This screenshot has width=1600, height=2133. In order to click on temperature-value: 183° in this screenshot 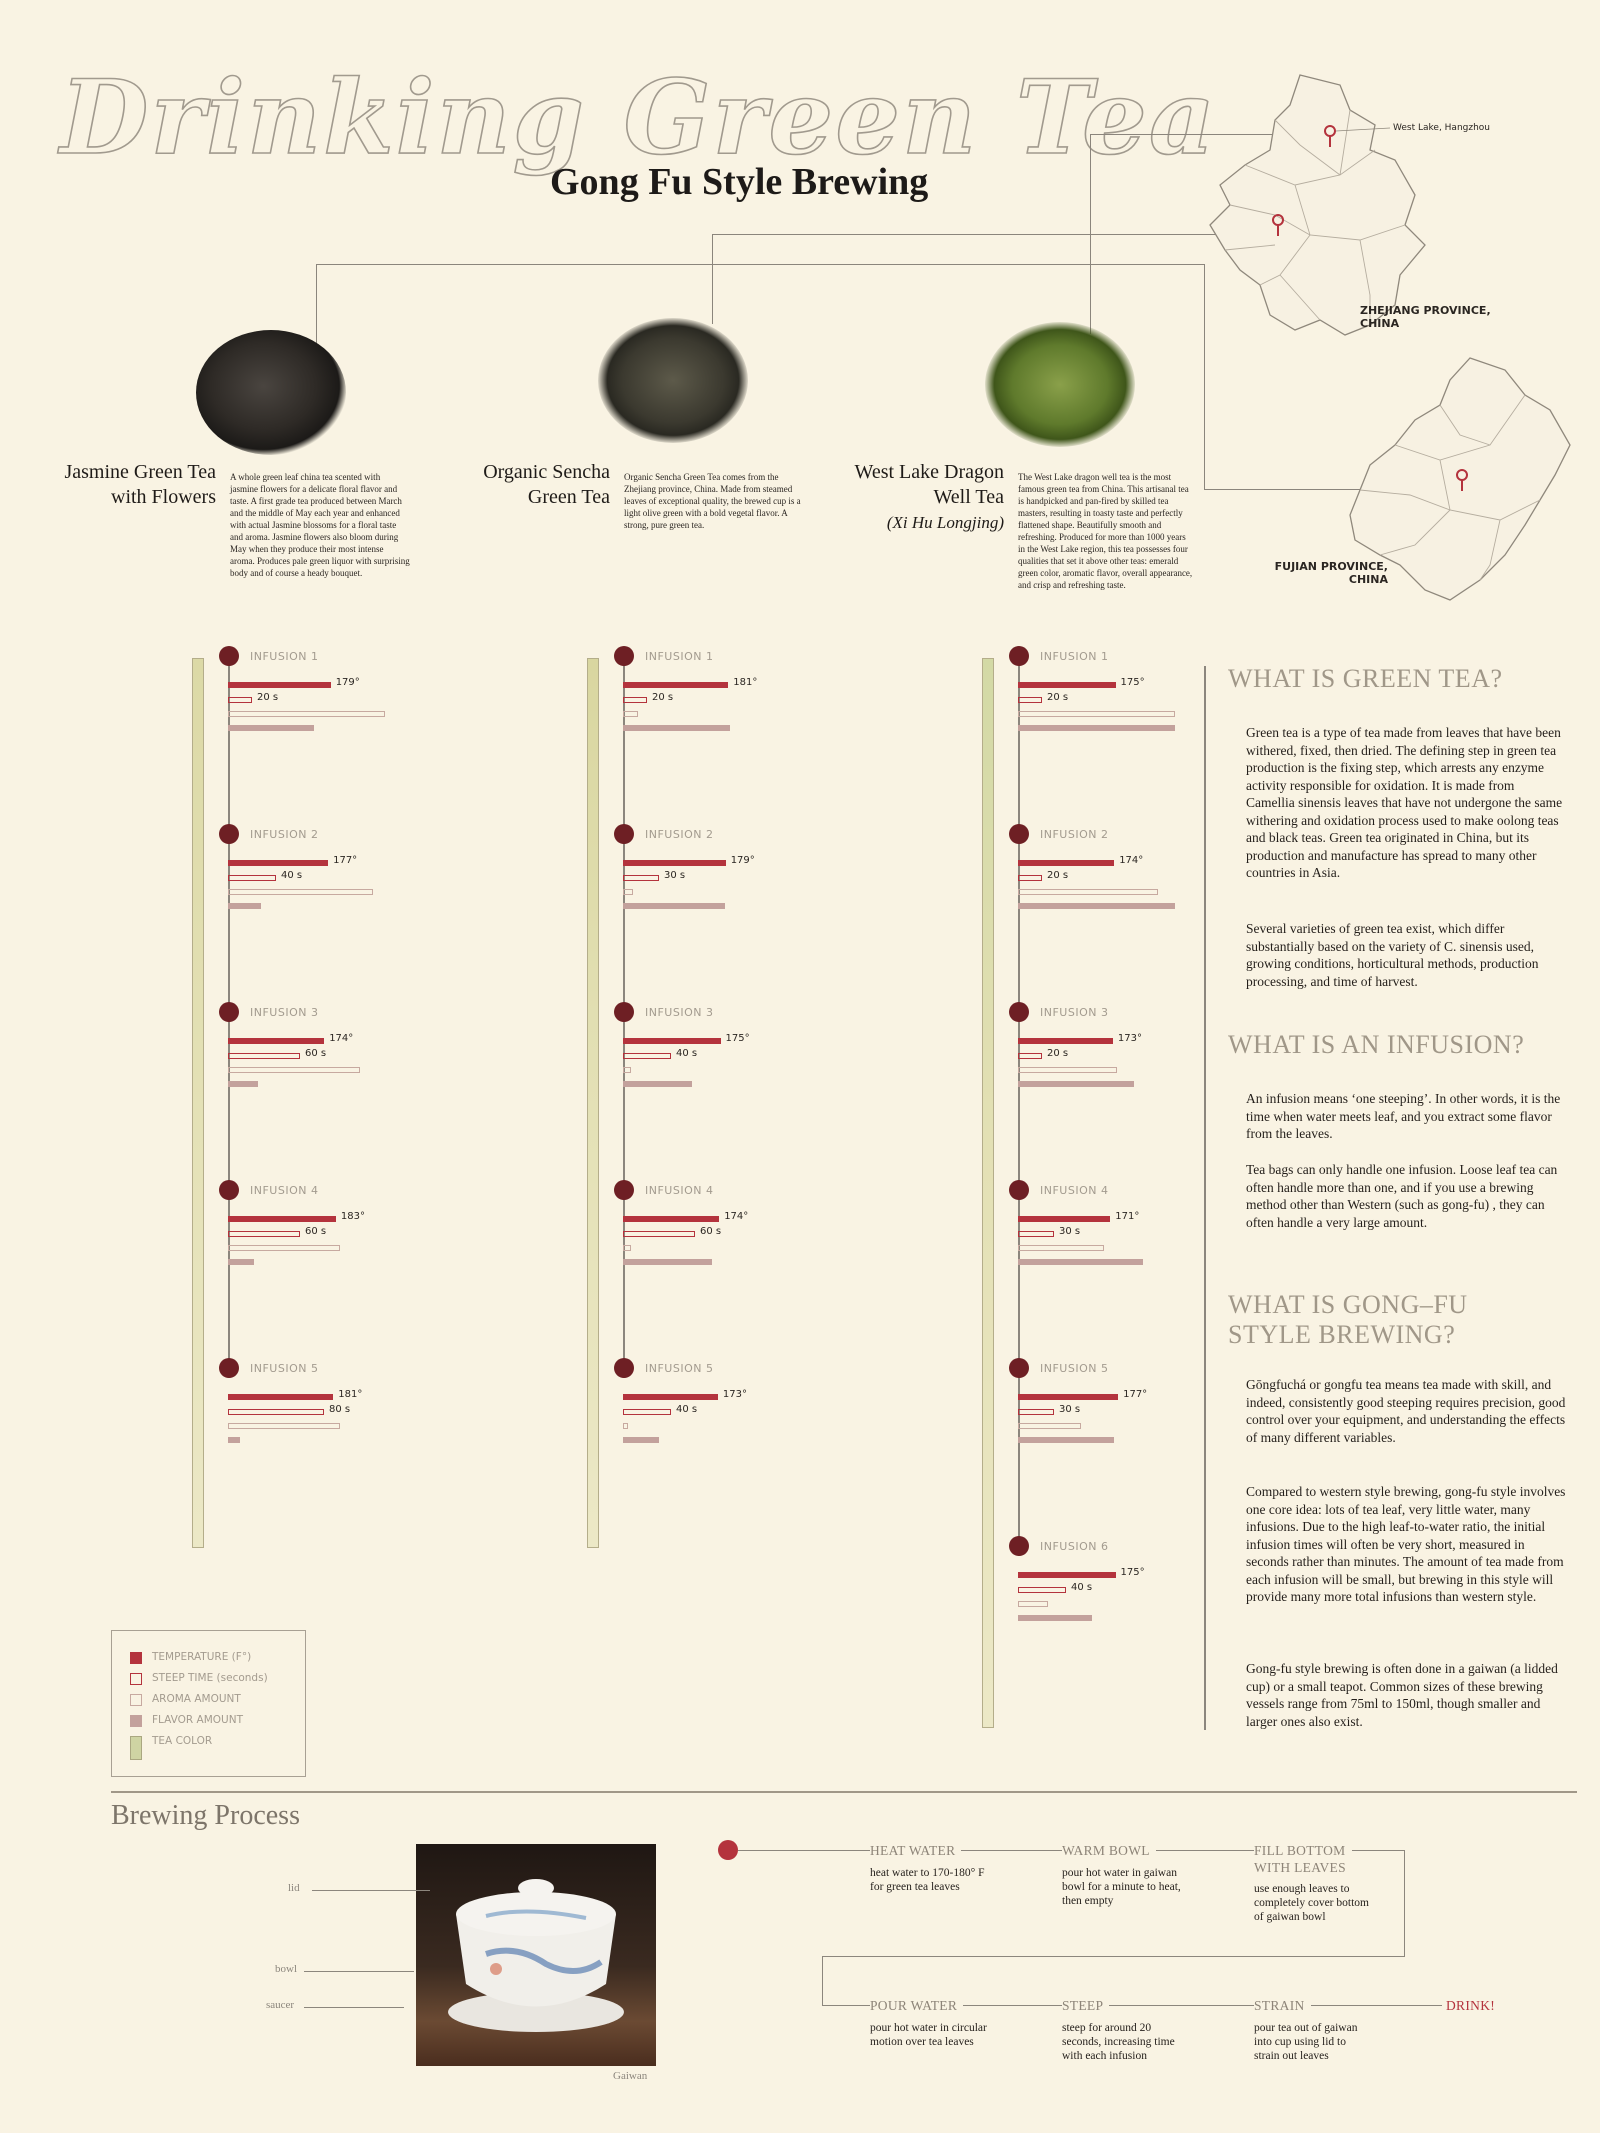, I will do `click(352, 1216)`.